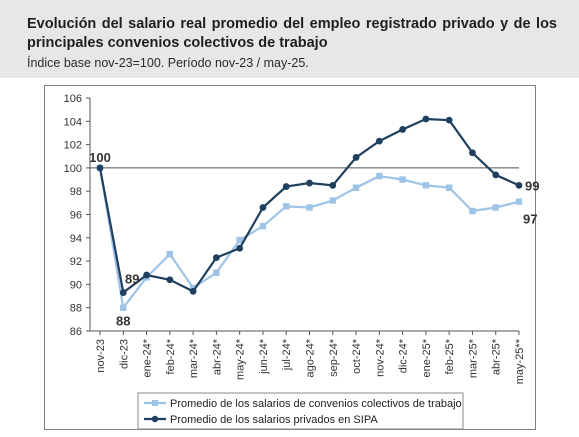 The image size is (579, 437). What do you see at coordinates (124, 354) in the screenshot?
I see `x-tick-label: dic-23` at bounding box center [124, 354].